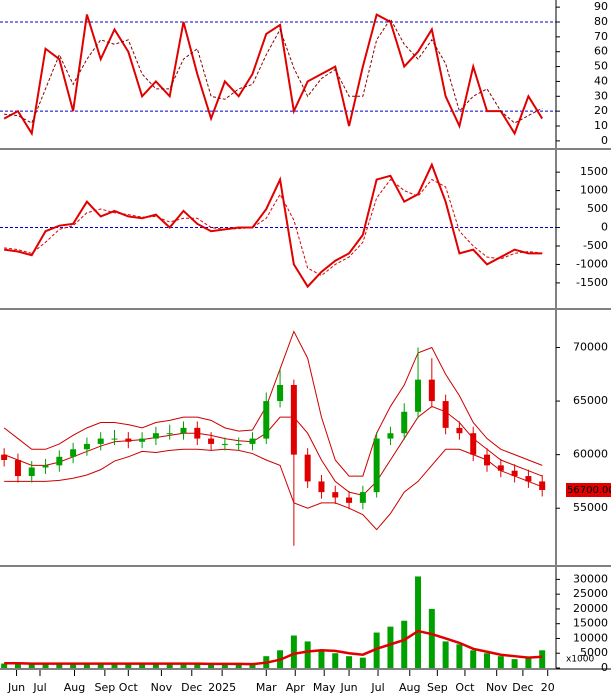 The width and height of the screenshot is (611, 695). I want to click on last-price-label: 56700.00, so click(589, 490).